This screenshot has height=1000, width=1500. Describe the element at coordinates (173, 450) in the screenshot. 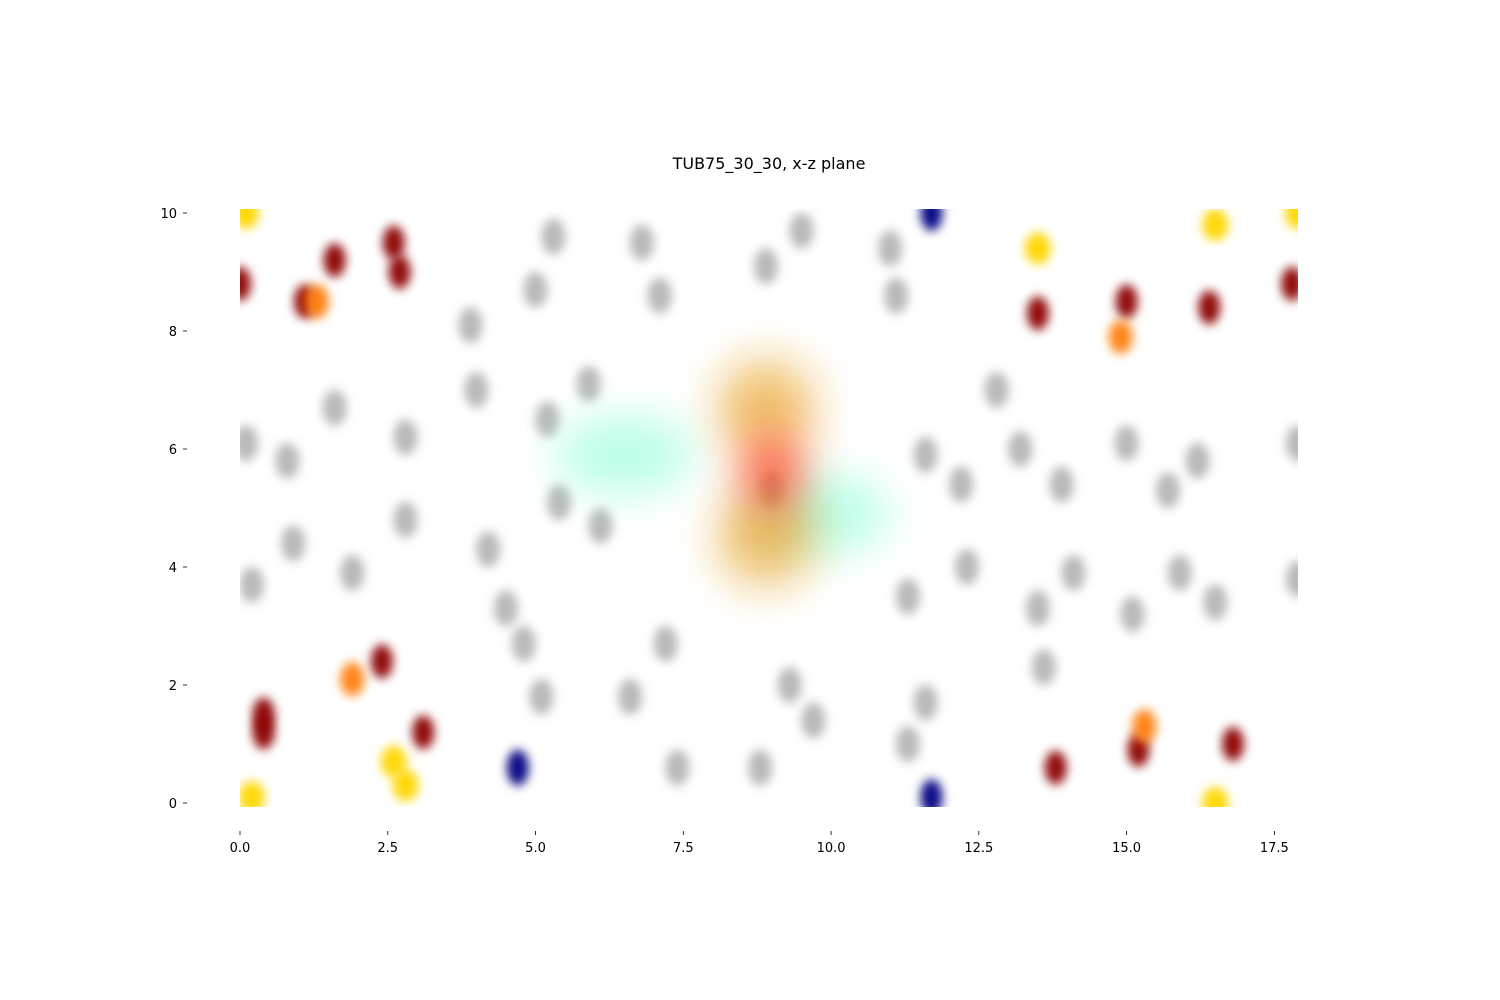

I see `y-tick-label: 6` at that location.